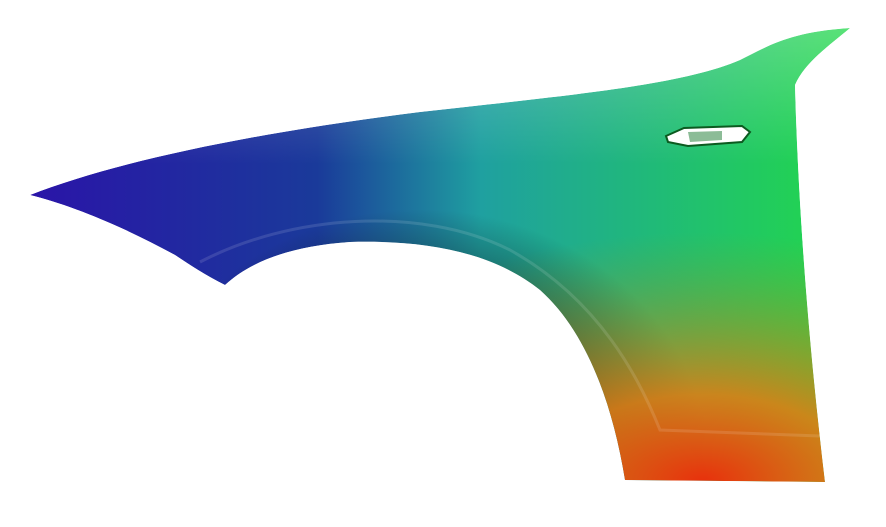 This screenshot has width=886, height=527. What do you see at coordinates (705, 136) in the screenshot?
I see `mirror-slot-inner` at bounding box center [705, 136].